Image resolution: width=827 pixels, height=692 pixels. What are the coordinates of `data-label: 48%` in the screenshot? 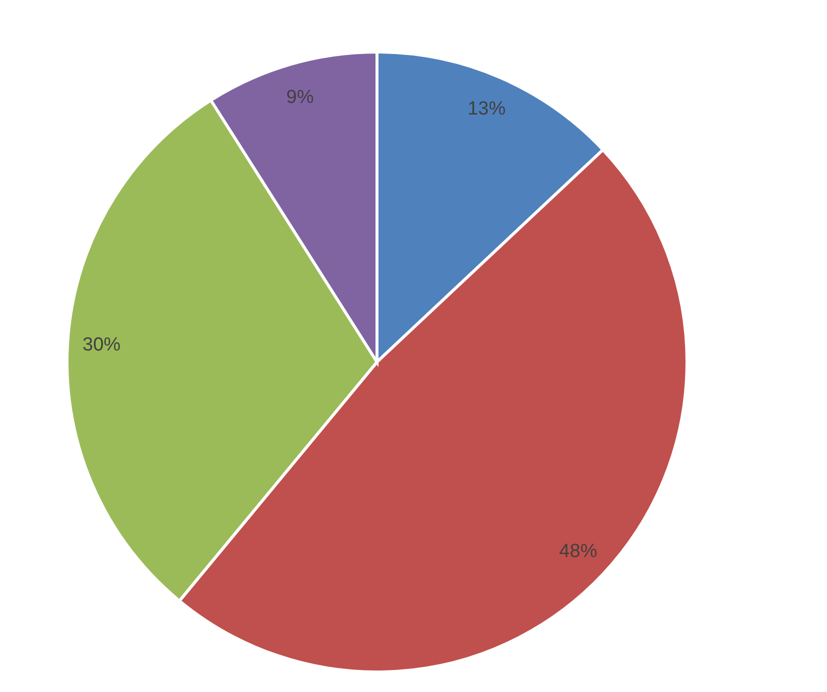 It's located at (578, 551).